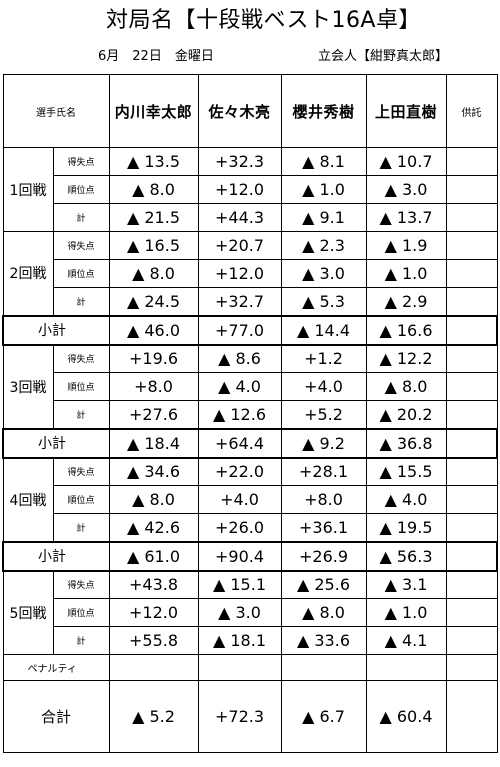  Describe the element at coordinates (56, 111) in the screenshot. I see `player-name-header: 選手氏名` at that location.